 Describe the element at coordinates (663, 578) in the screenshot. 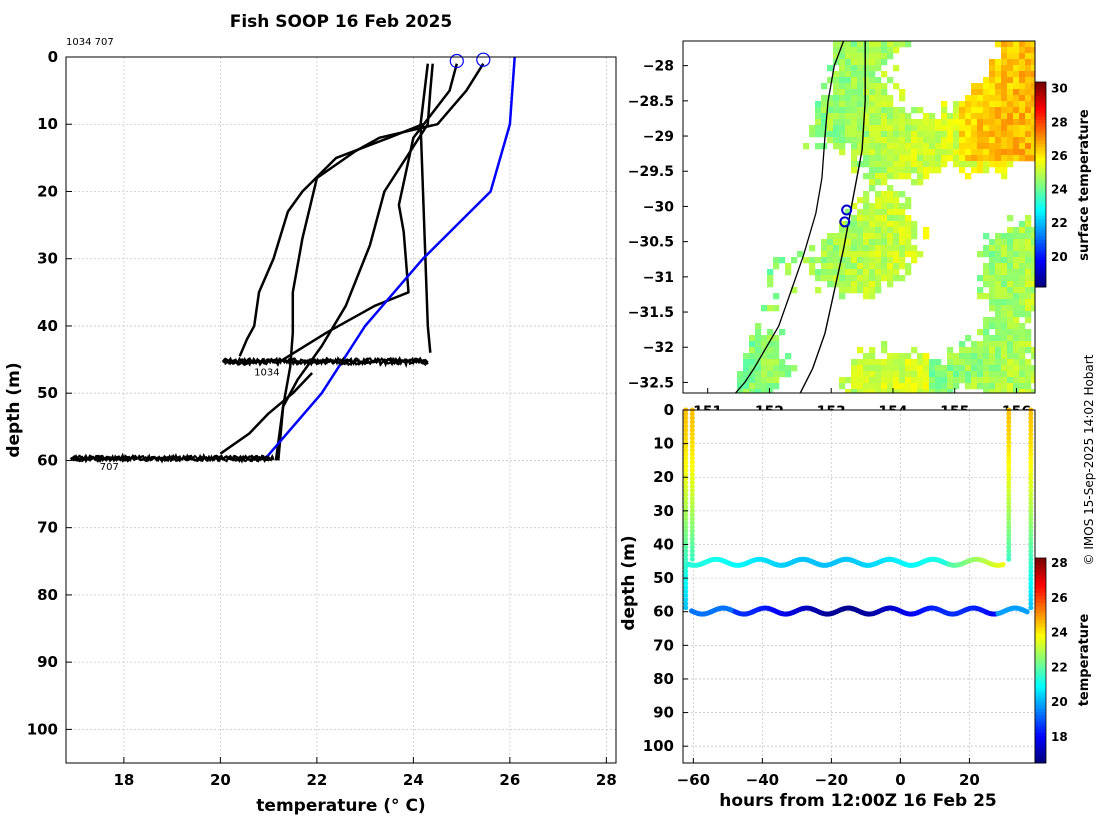

I see `timeseries-tick-label-y: 50` at that location.